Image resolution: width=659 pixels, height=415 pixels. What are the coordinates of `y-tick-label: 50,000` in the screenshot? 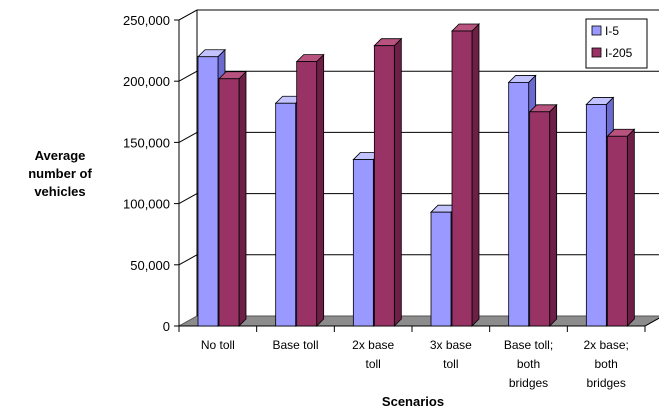 It's located at (150, 265).